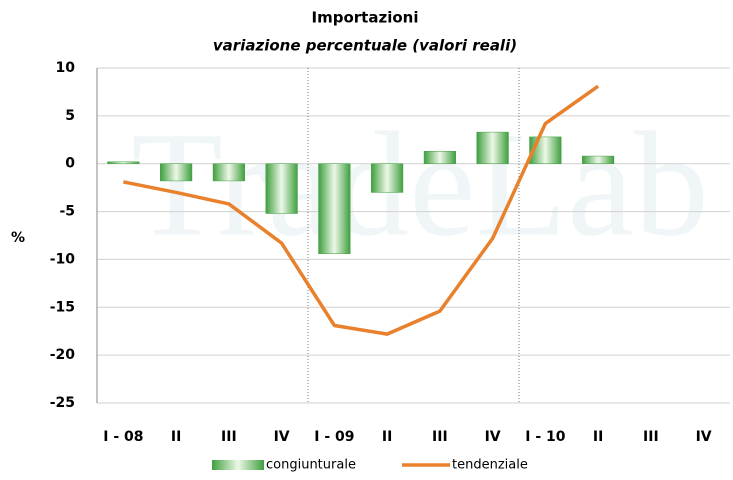 This screenshot has width=733, height=480. I want to click on x-tick-label: I - 09, so click(334, 437).